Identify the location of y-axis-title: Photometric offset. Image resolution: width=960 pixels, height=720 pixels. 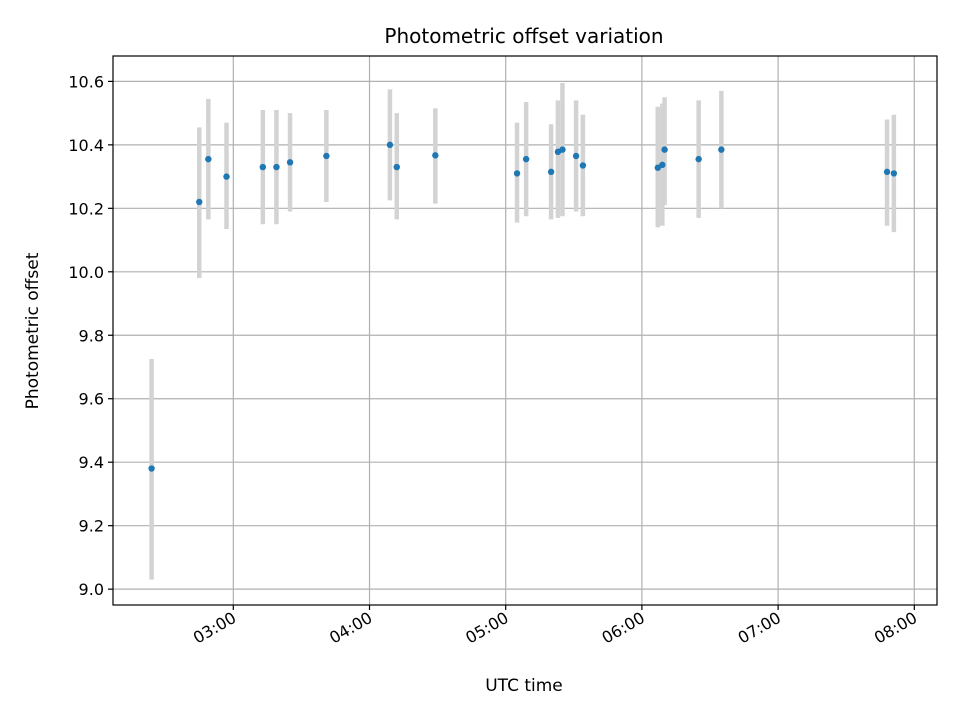
(33, 330).